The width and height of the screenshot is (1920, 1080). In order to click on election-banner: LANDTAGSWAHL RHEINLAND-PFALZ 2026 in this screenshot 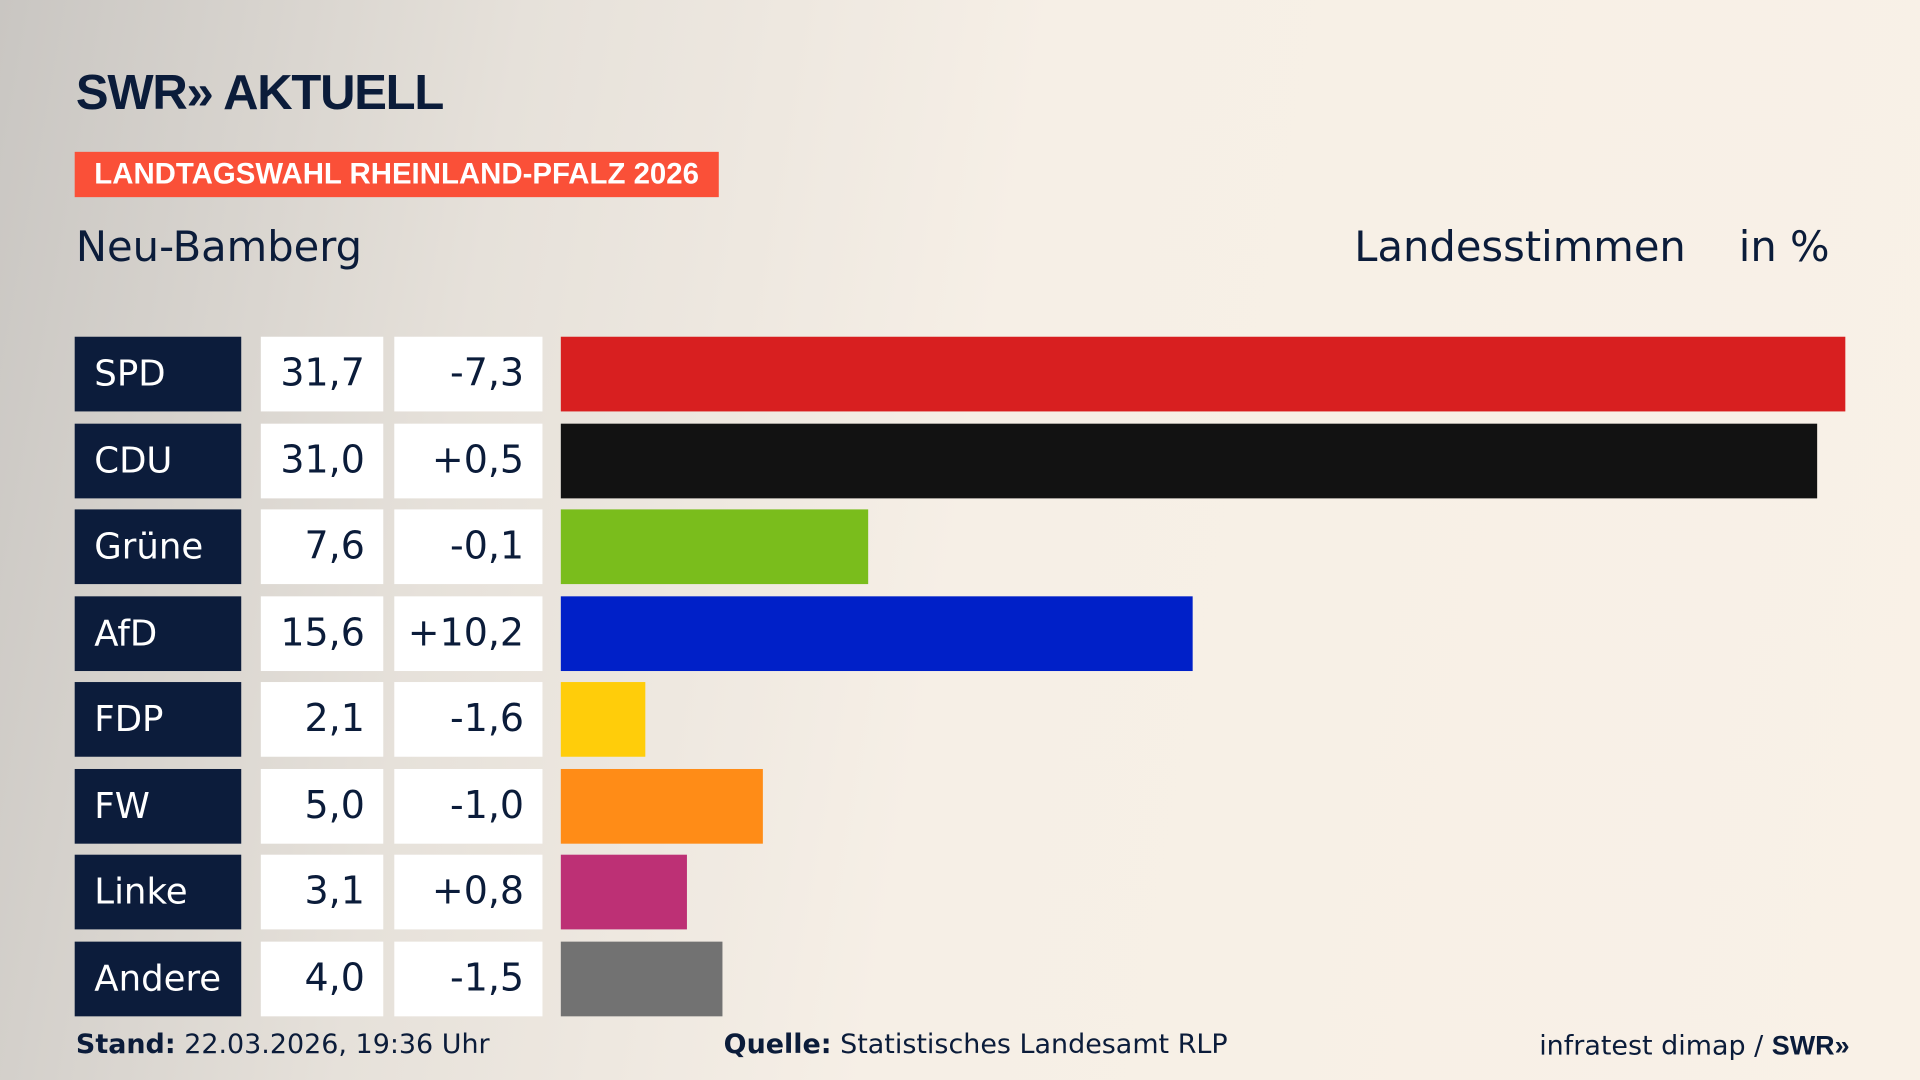, I will do `click(396, 174)`.